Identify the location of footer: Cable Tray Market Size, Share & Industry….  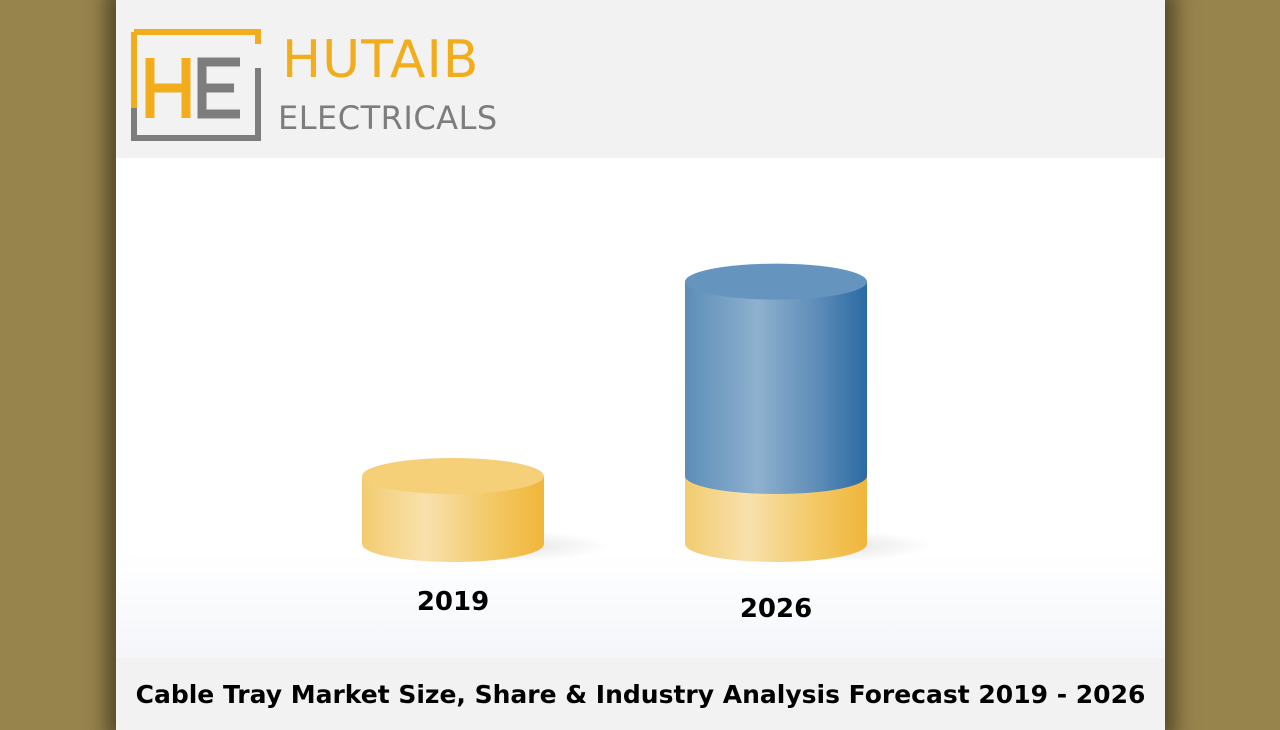
(640, 694).